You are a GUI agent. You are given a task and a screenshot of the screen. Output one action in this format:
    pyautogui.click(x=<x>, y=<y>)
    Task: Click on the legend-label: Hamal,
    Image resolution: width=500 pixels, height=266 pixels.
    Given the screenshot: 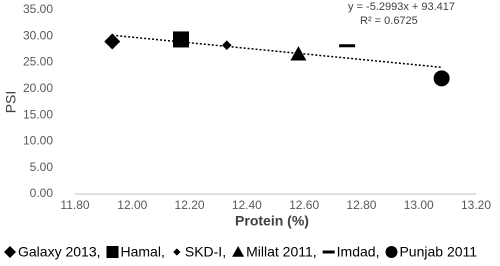 What is the action you would take?
    pyautogui.click(x=143, y=252)
    